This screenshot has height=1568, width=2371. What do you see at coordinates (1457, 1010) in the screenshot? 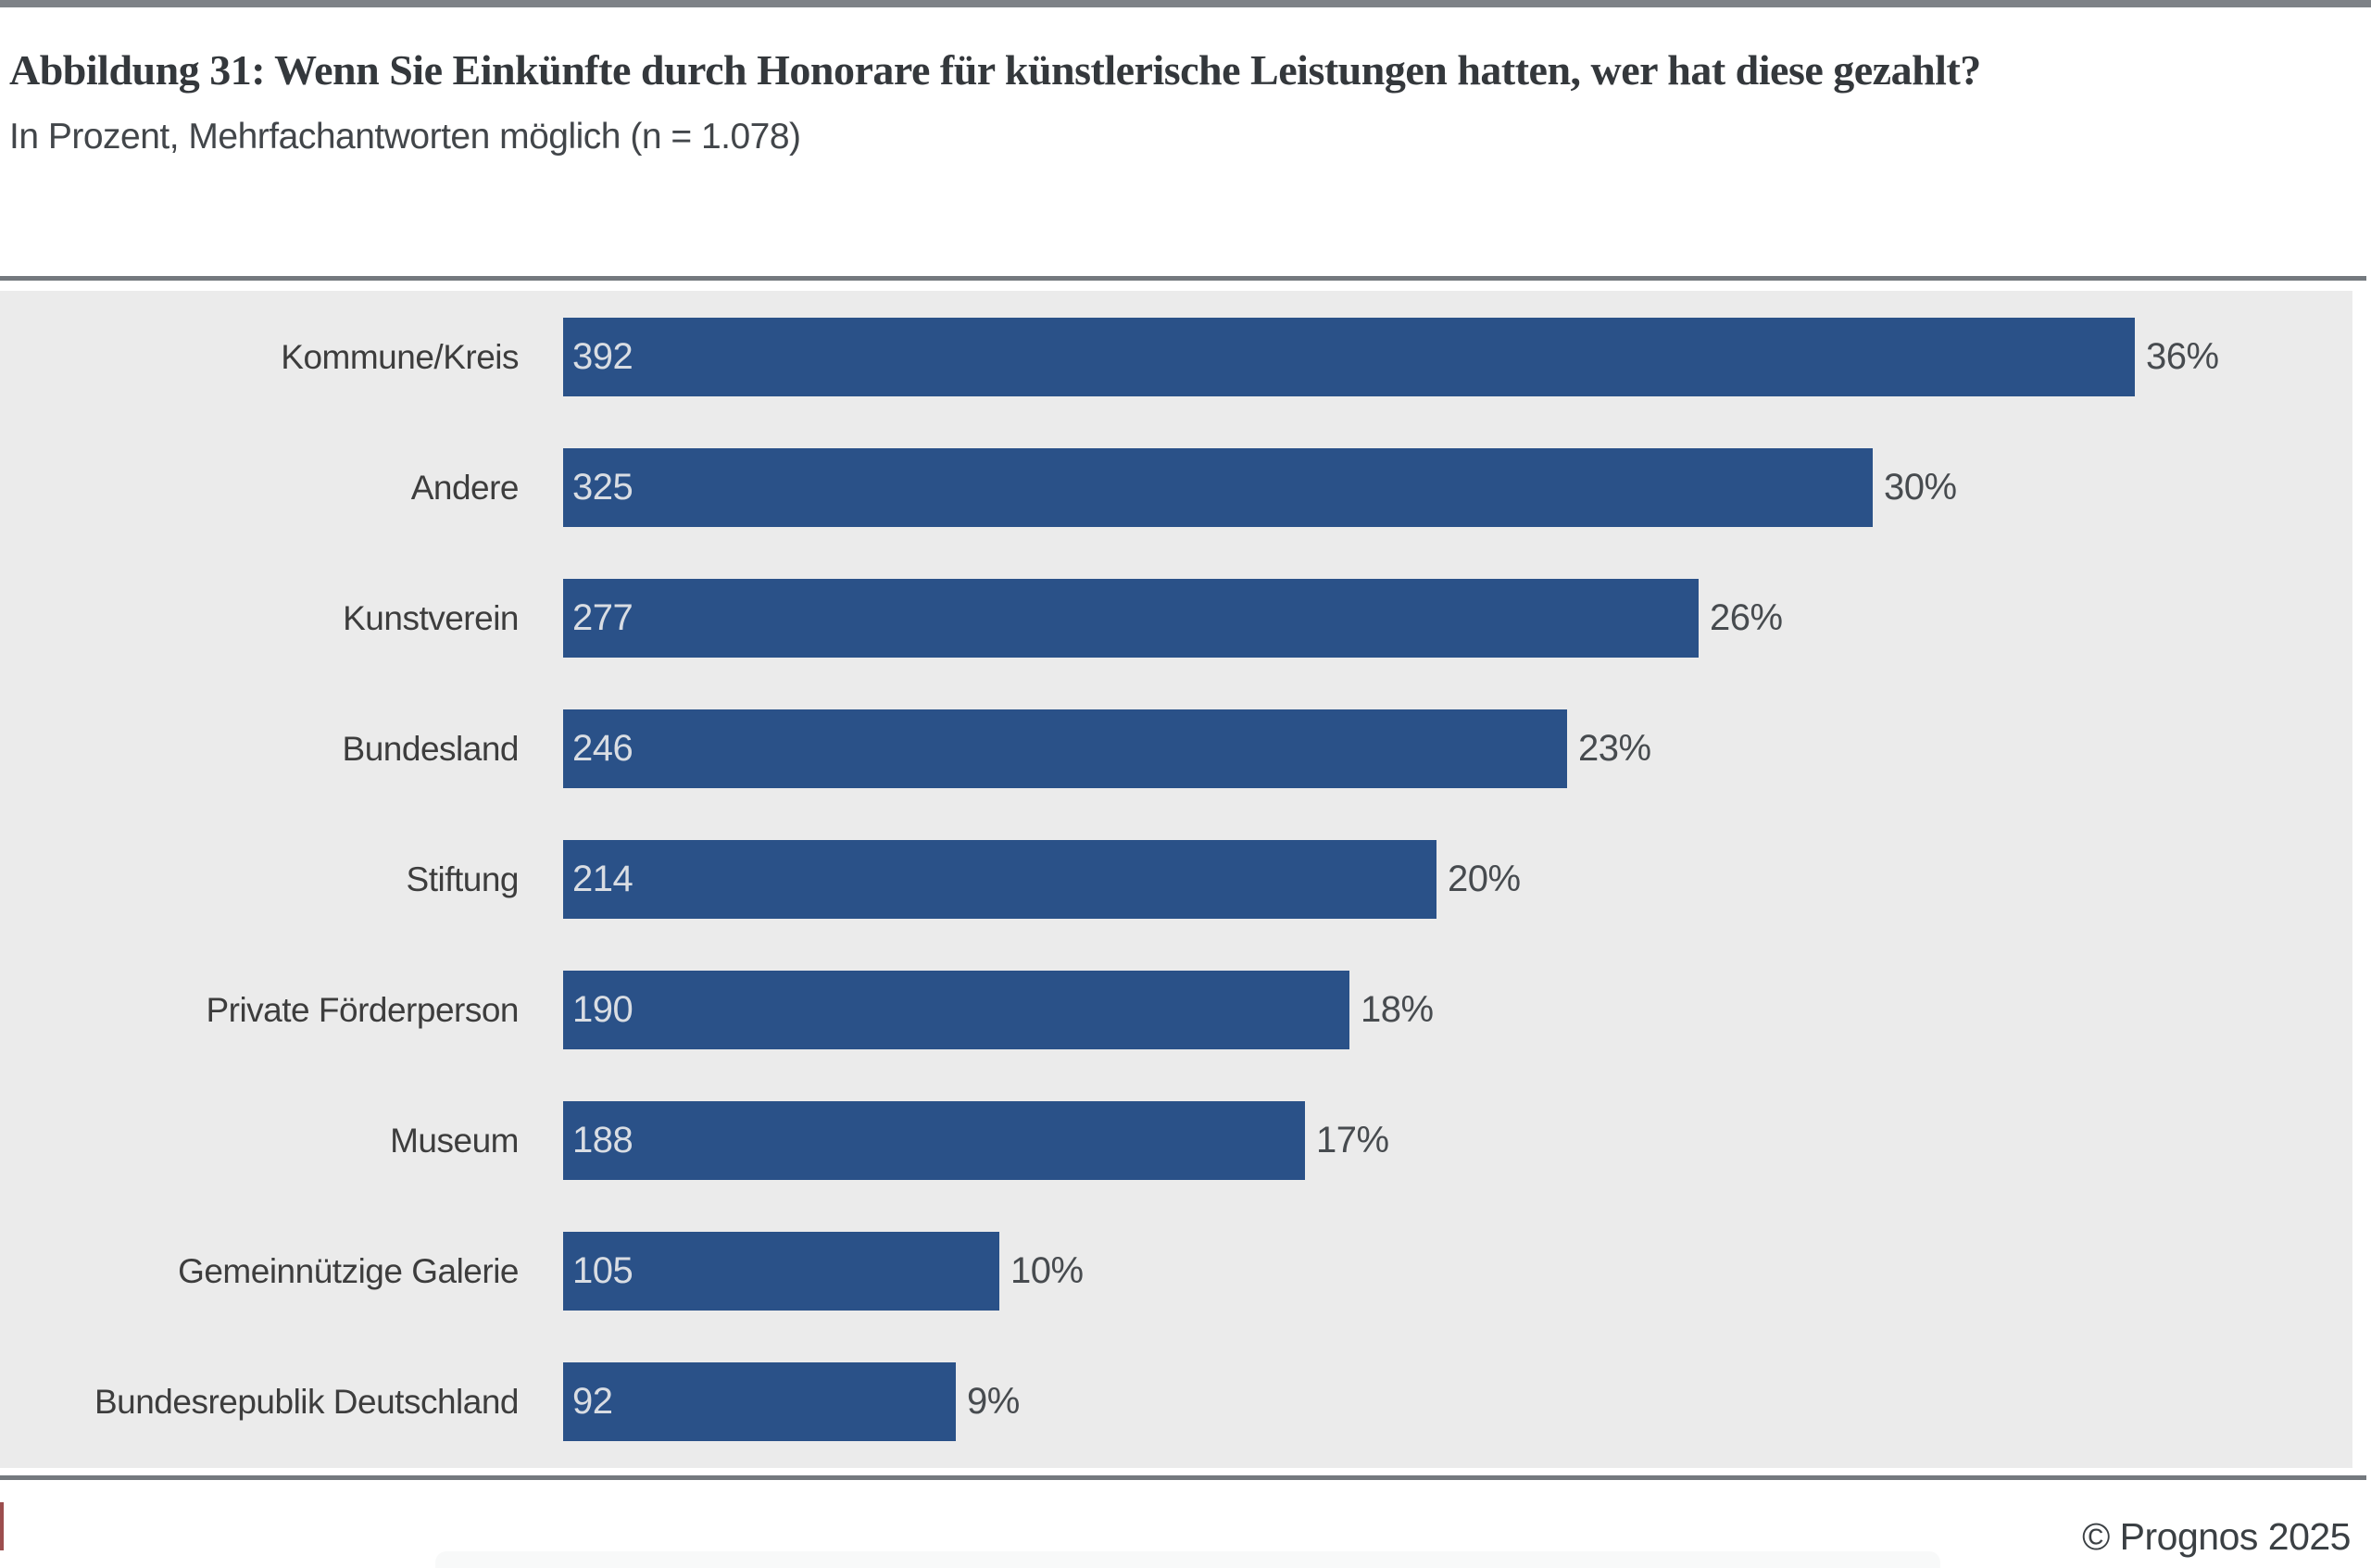
I see `bar-track: 190 18%` at bounding box center [1457, 1010].